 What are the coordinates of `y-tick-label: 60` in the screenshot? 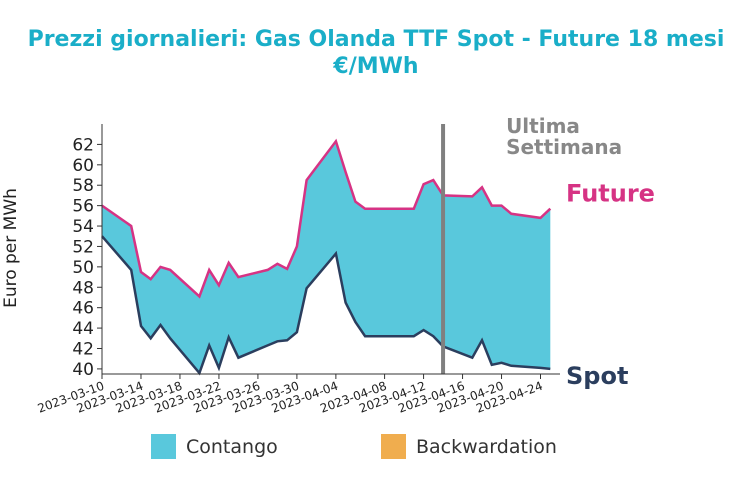 It's located at (83, 166).